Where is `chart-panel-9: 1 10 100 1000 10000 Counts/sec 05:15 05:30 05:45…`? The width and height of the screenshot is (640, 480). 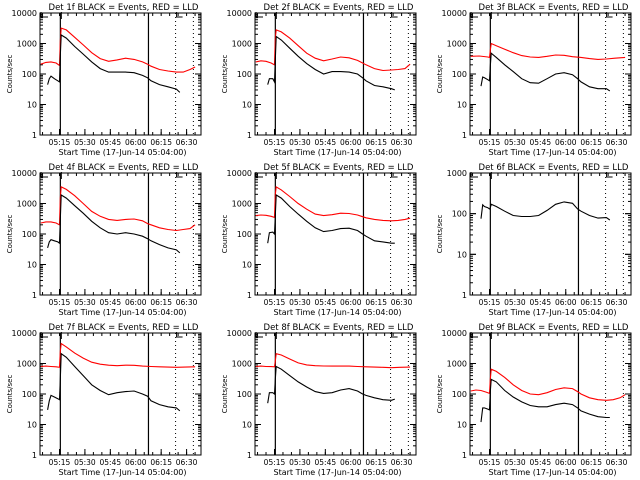 chart-panel-9: 1 10 100 1000 10000 Counts/sec 05:15 05:30 05:45… is located at coordinates (534, 400).